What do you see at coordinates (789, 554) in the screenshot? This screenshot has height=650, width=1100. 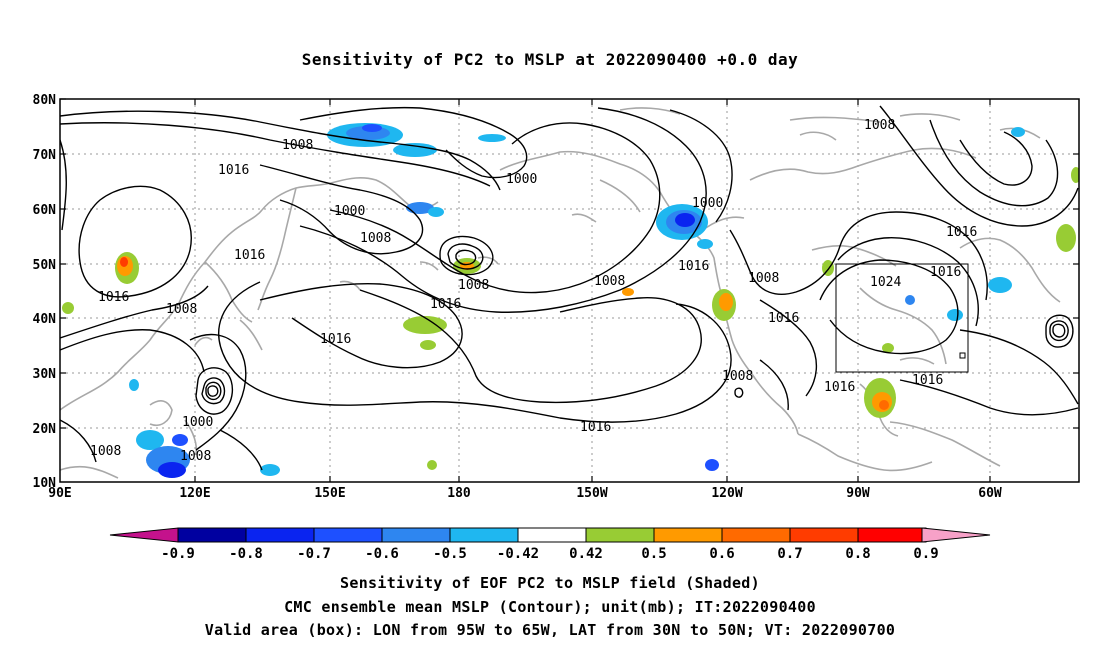 I see `colorbar-label: 0.7` at bounding box center [789, 554].